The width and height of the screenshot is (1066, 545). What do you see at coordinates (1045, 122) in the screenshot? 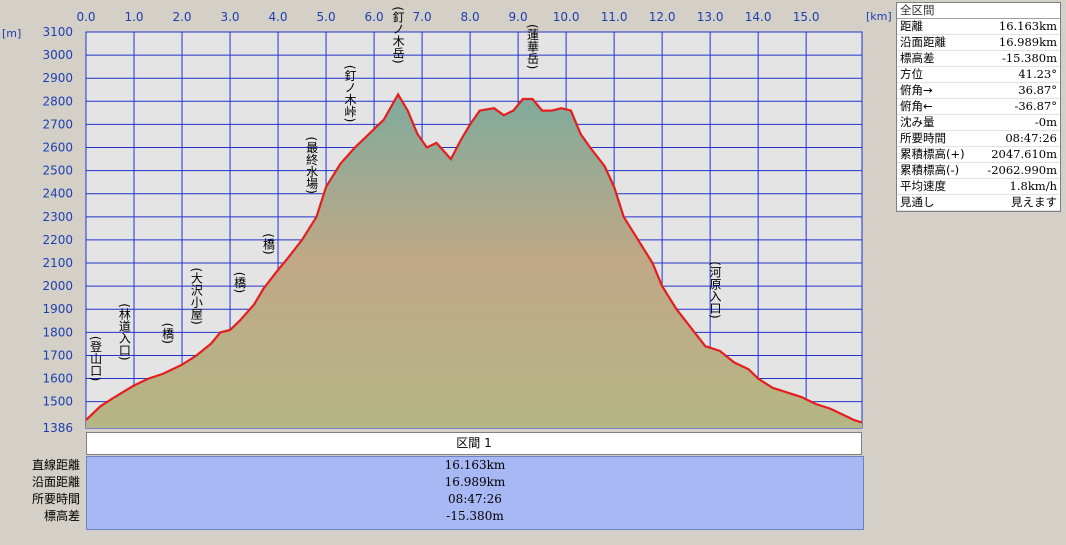
I see `info-value: -0m` at bounding box center [1045, 122].